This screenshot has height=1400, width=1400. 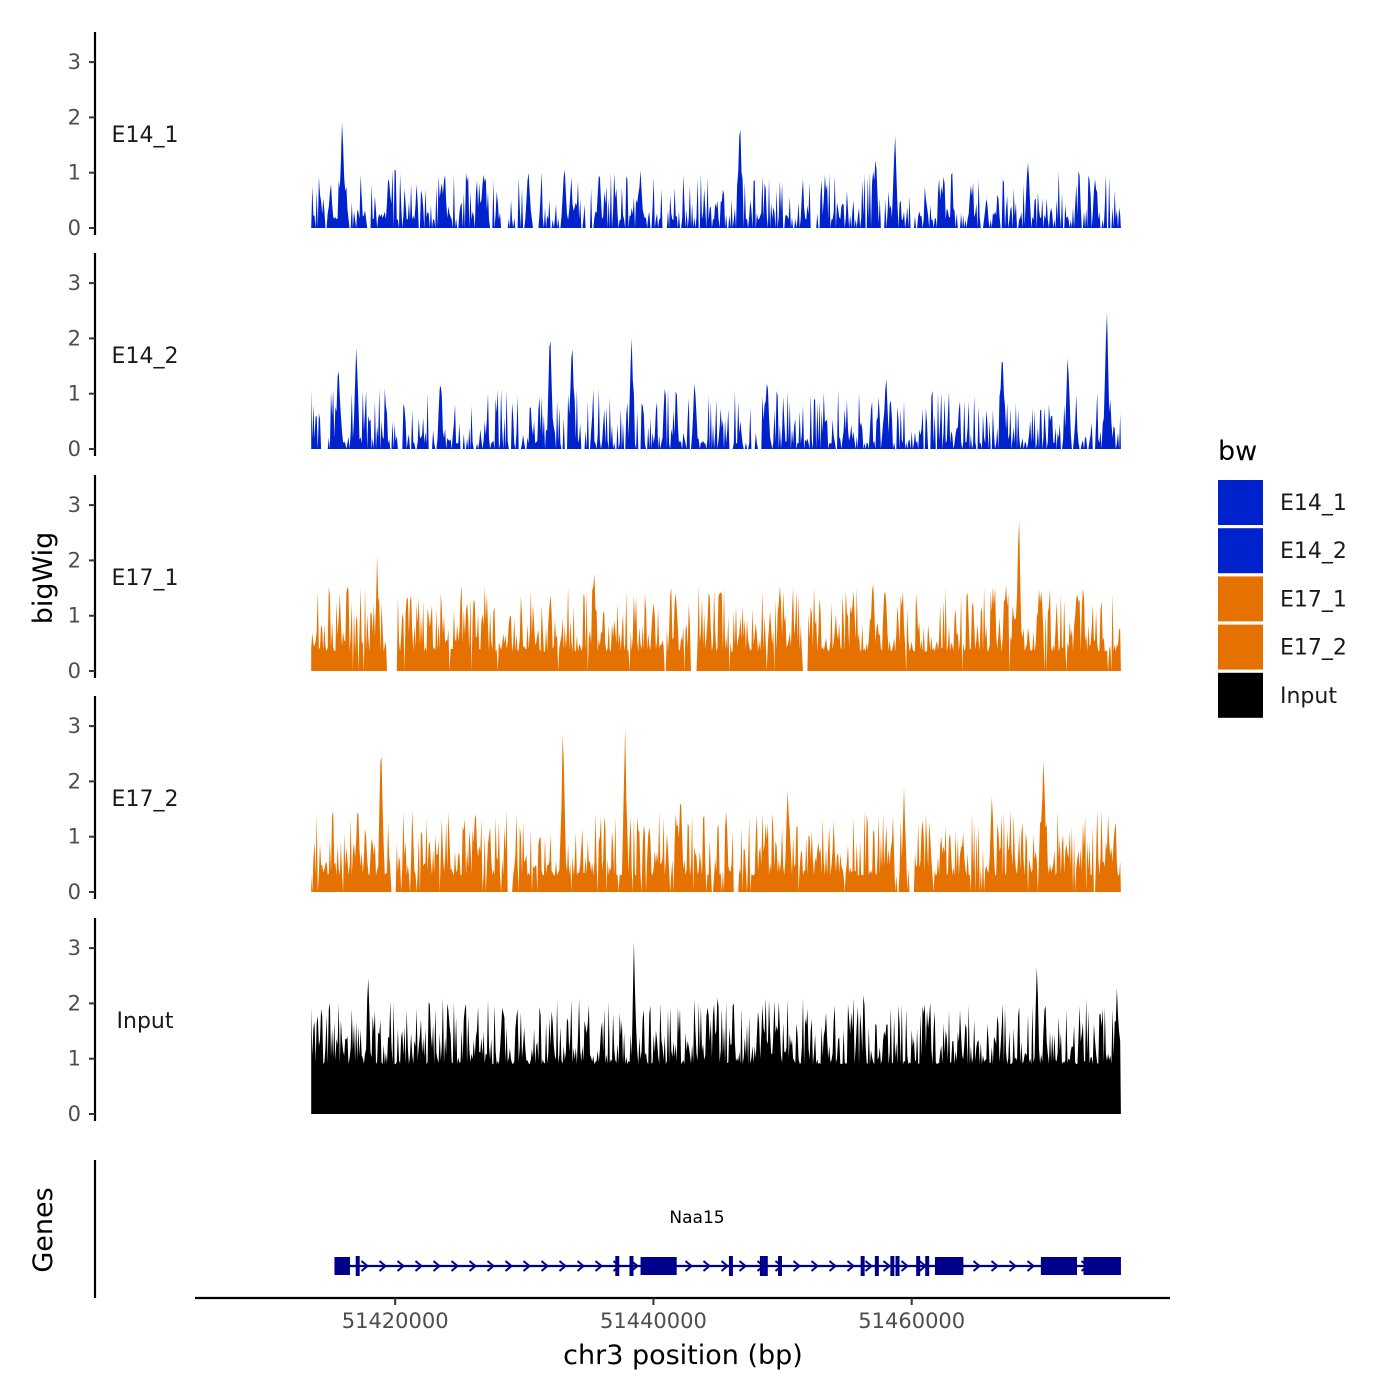 What do you see at coordinates (1282, 577) in the screenshot?
I see `legend: bw E14_1 E14_2 E17_1 E17_2 Input` at bounding box center [1282, 577].